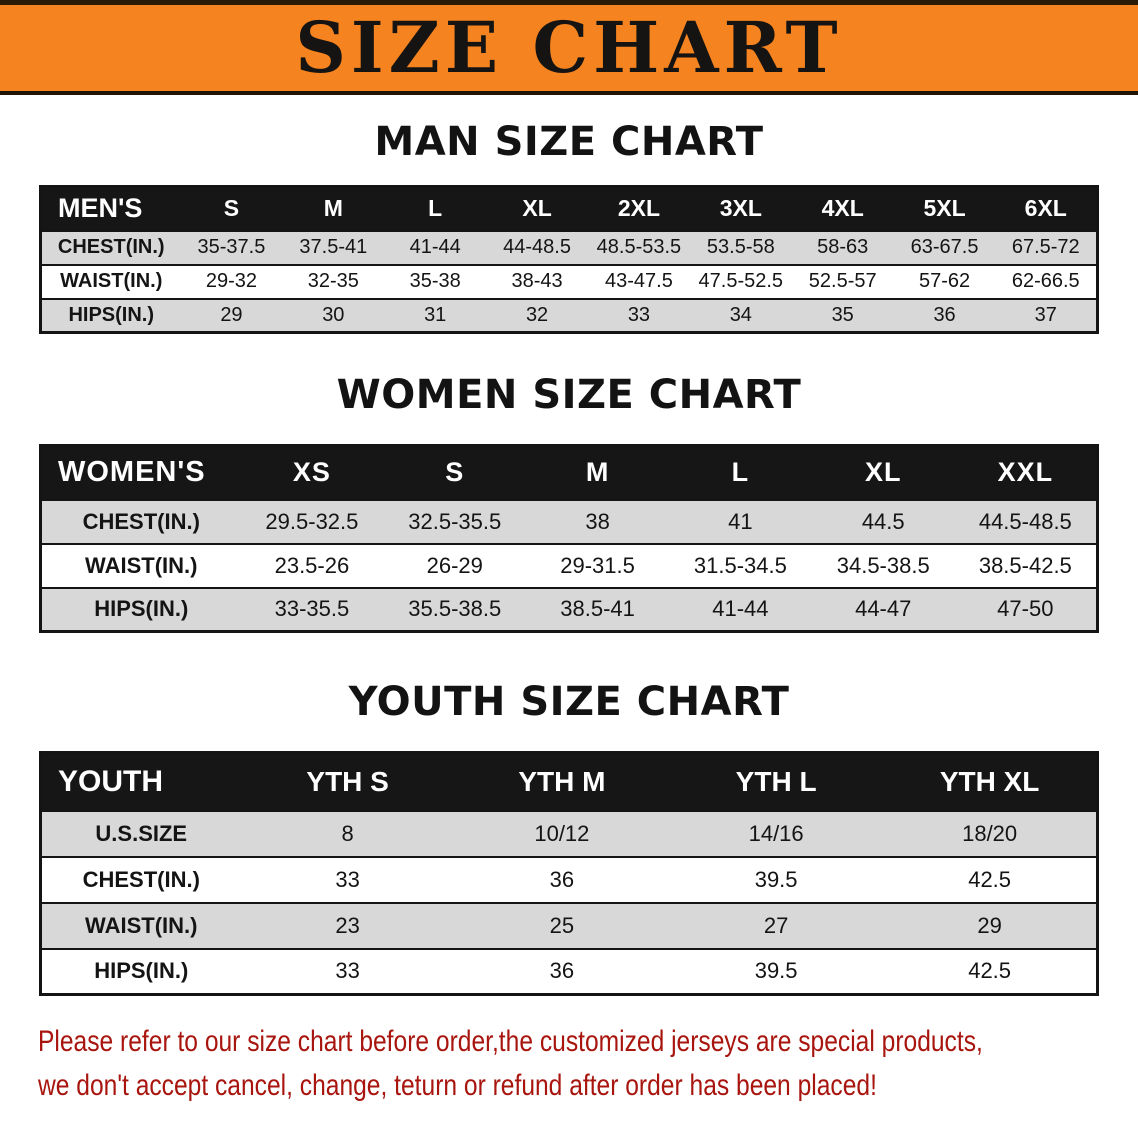 The width and height of the screenshot is (1138, 1132). I want to click on value-cell: 8, so click(347, 833).